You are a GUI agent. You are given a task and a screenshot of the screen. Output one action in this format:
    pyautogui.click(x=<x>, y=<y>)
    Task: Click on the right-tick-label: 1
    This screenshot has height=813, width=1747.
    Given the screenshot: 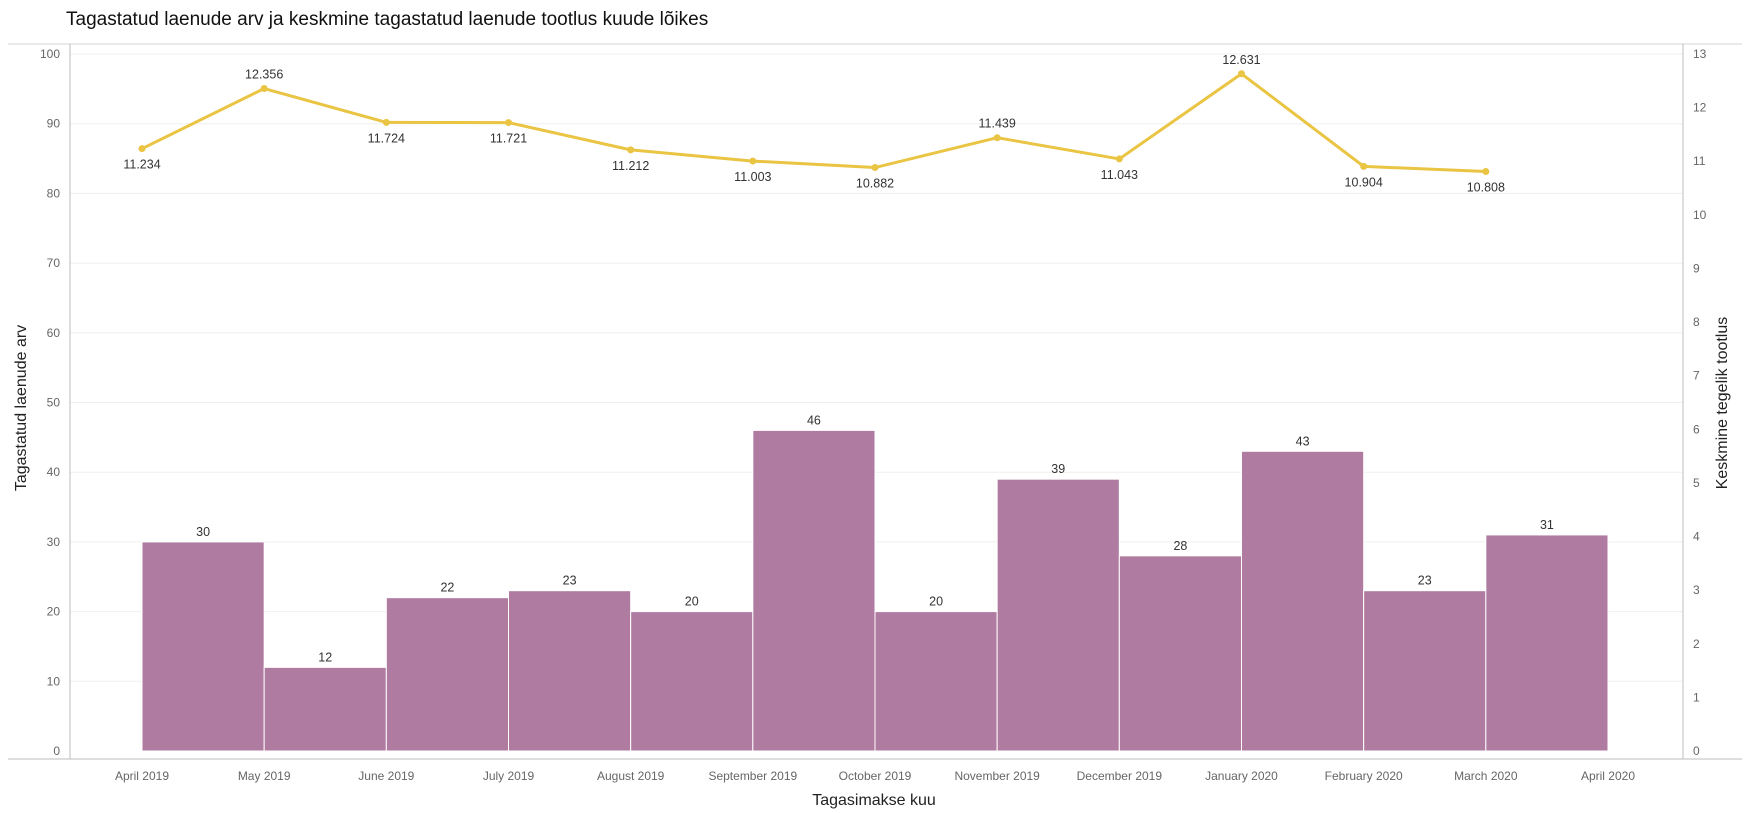 What is the action you would take?
    pyautogui.click(x=1696, y=697)
    